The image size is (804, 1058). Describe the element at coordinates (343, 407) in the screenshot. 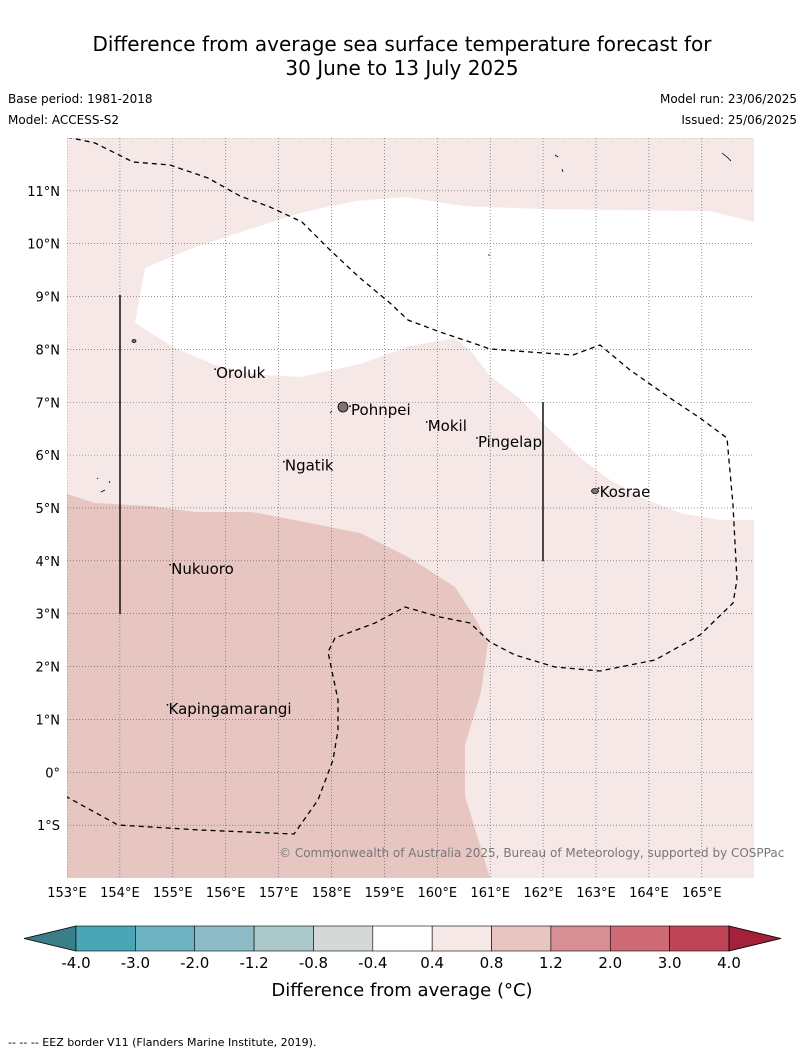

I see `pohnpei-island` at that location.